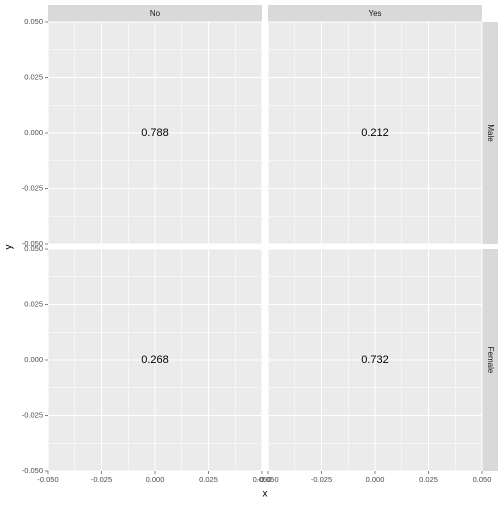  Describe the element at coordinates (9, 247) in the screenshot. I see `y-axis-title: y` at that location.